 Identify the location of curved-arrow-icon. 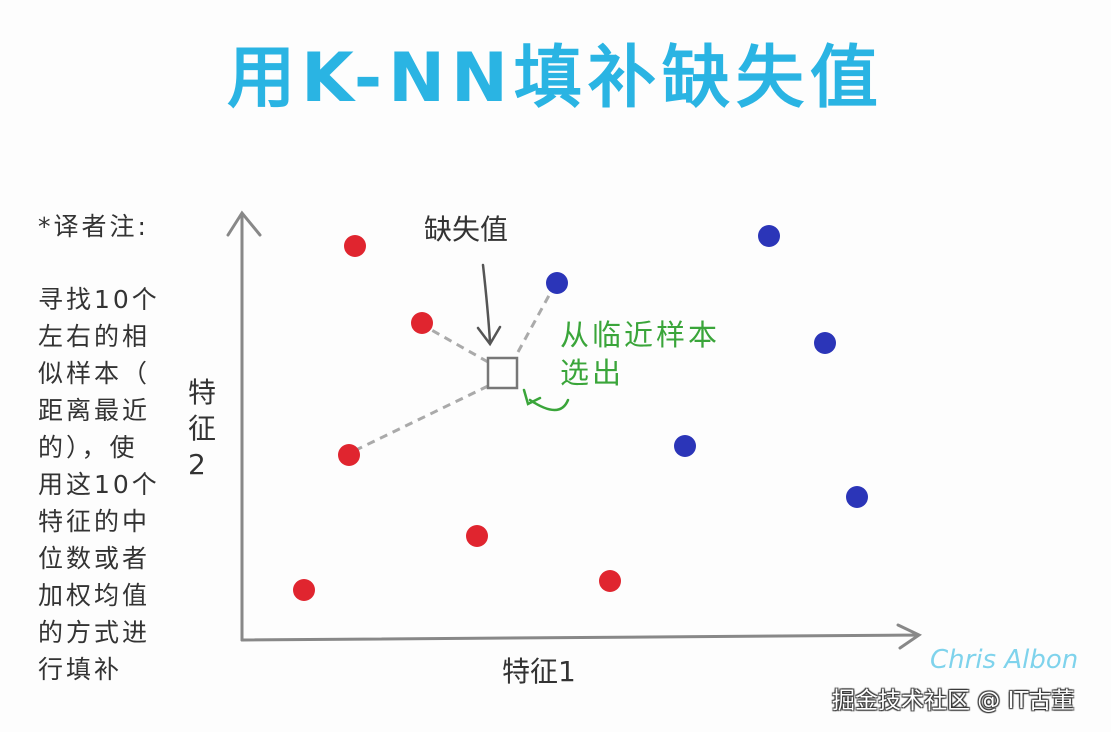
(546, 400).